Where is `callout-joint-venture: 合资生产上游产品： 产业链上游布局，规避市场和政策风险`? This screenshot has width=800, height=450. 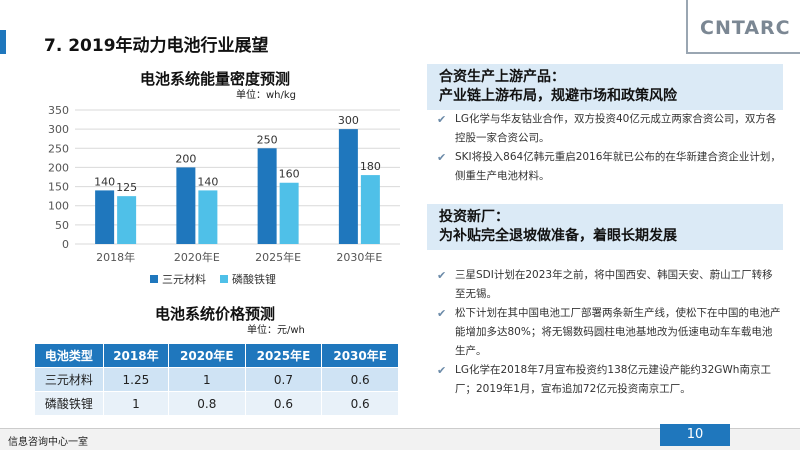 callout-joint-venture: 合资生产上游产品： 产业链上游布局，规避市场和政策风险 is located at coordinates (605, 87).